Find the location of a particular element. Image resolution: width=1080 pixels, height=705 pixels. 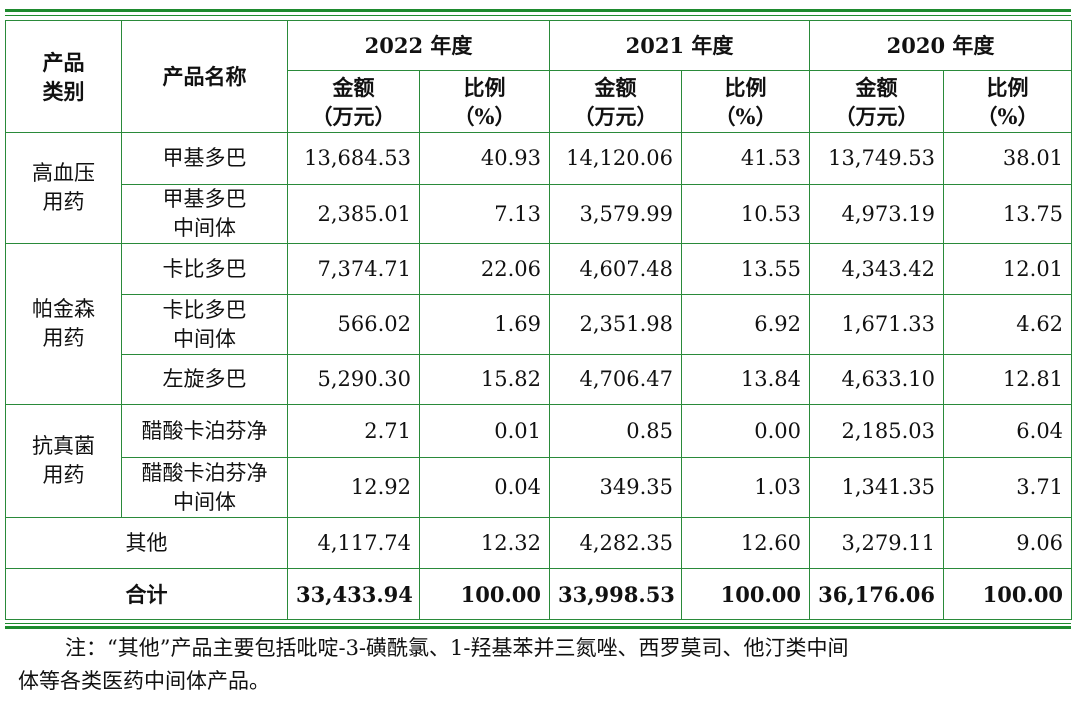

value-cell: 0.85 is located at coordinates (616, 431).